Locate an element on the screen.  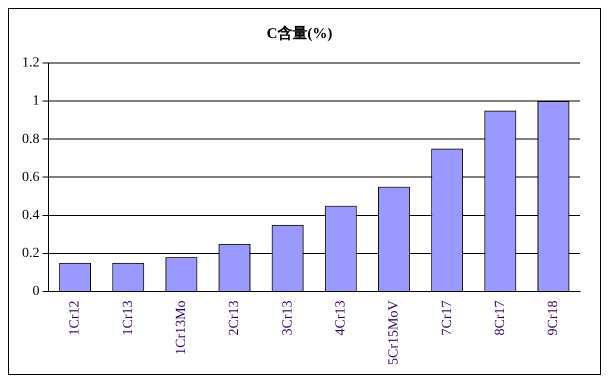
y-tick-label: 1 is located at coordinates (36, 101).